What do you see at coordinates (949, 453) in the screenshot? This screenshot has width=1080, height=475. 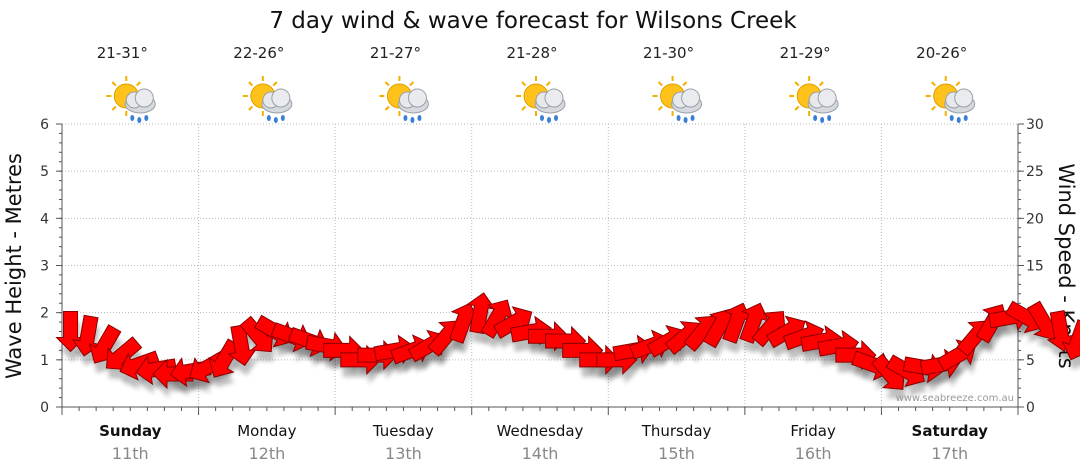 I see `date-label: 17th` at bounding box center [949, 453].